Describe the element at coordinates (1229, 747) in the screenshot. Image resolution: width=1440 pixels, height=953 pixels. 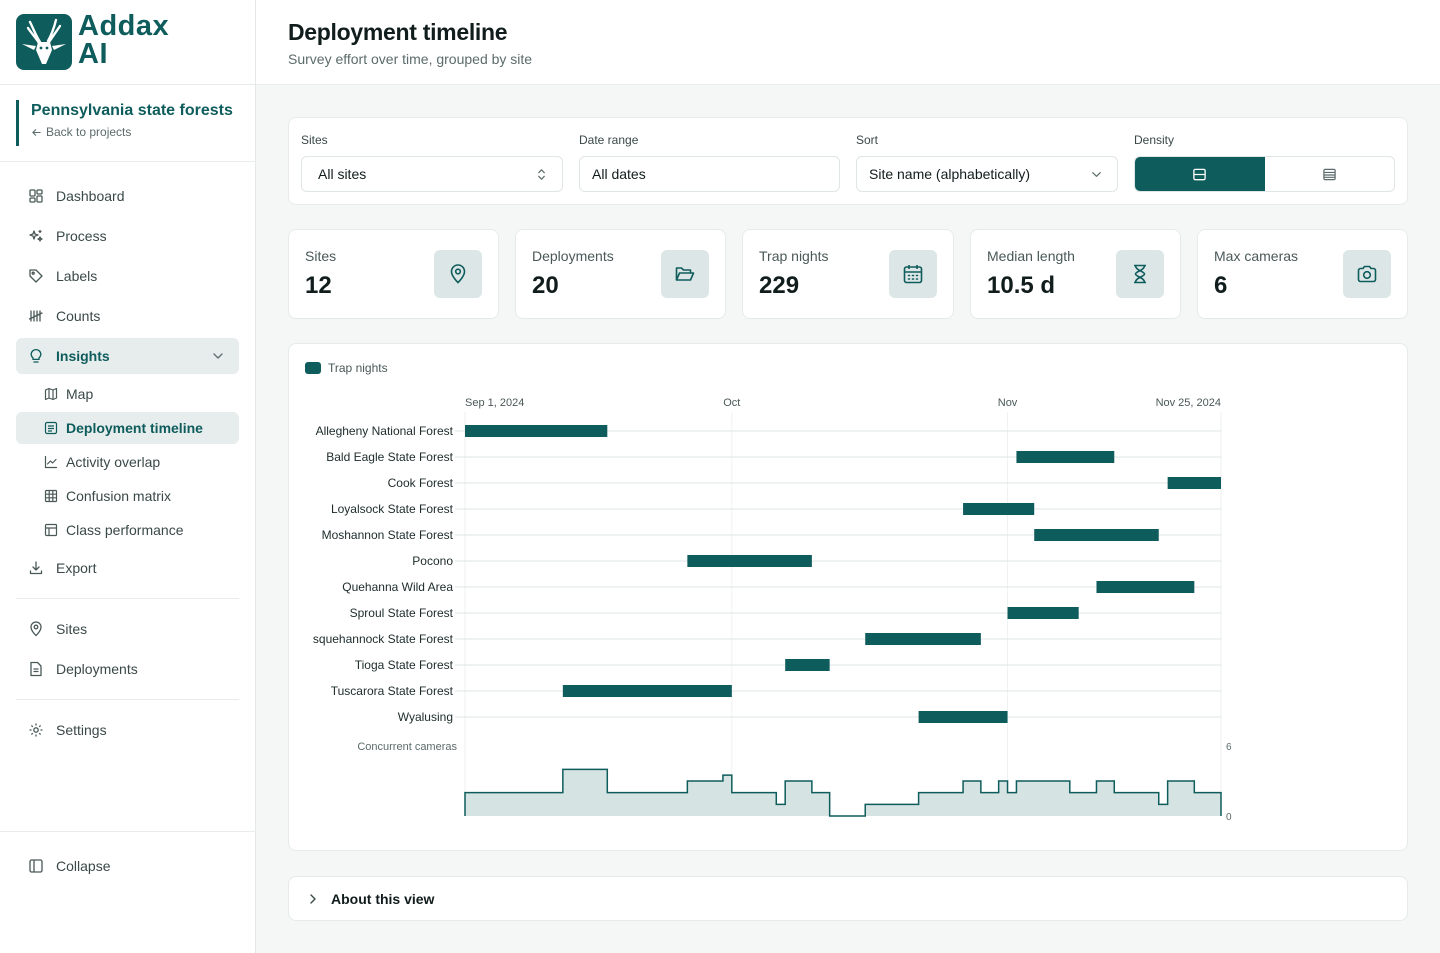
I see `y-tick-label: 6` at that location.